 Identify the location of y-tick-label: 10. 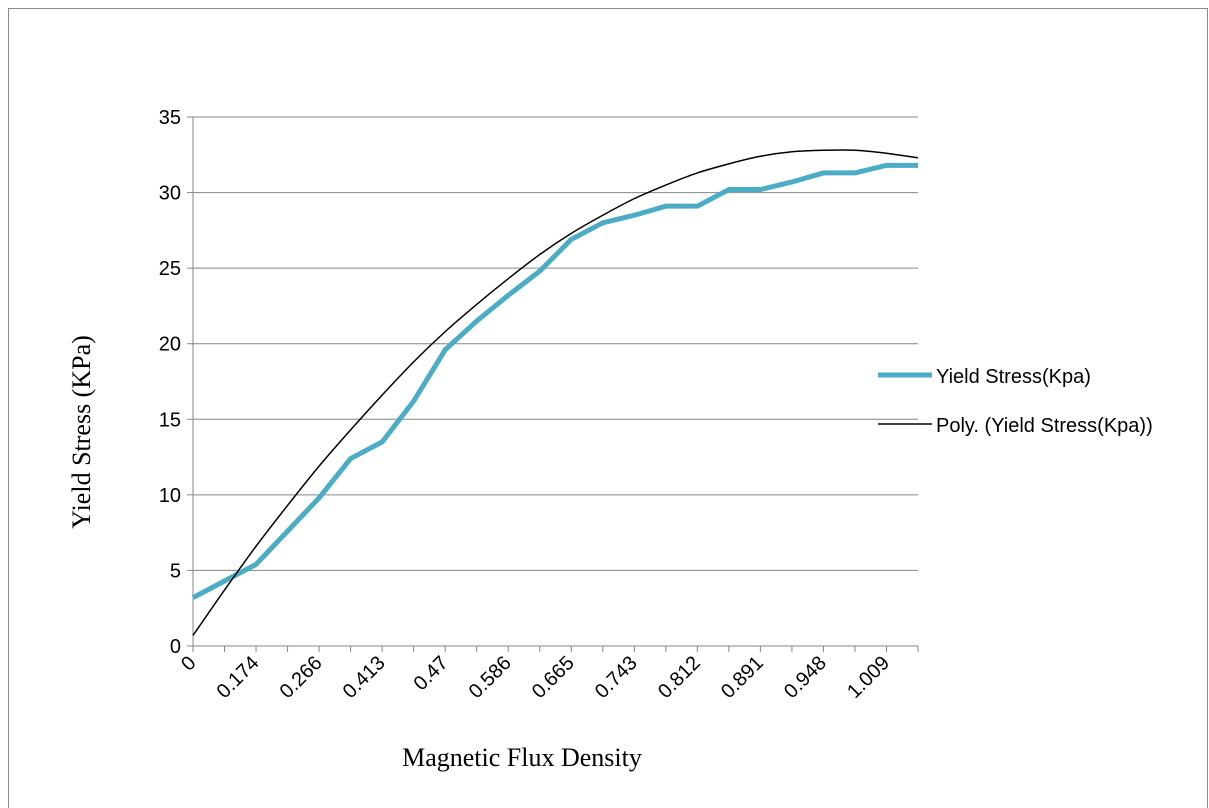
(170, 496).